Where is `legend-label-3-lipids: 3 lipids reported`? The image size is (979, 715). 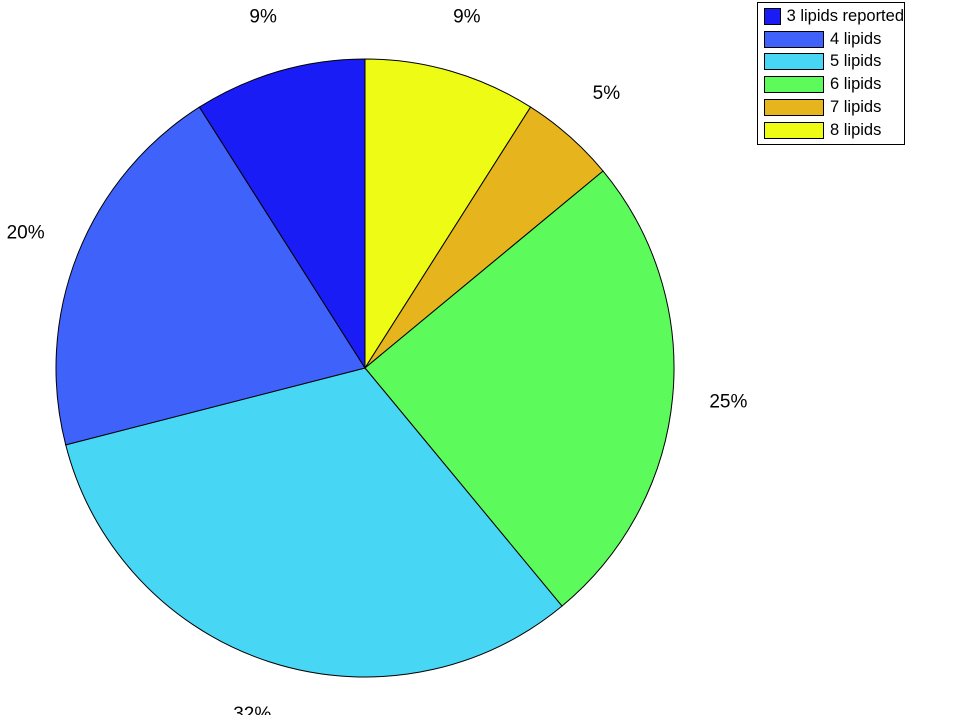 legend-label-3-lipids: 3 lipids reported is located at coordinates (845, 15).